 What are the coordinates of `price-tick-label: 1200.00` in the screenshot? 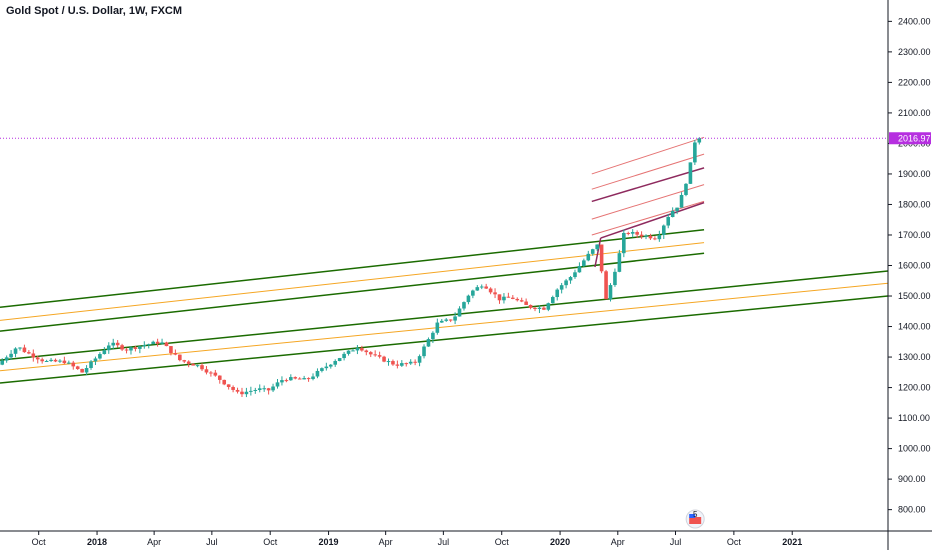 It's located at (914, 388).